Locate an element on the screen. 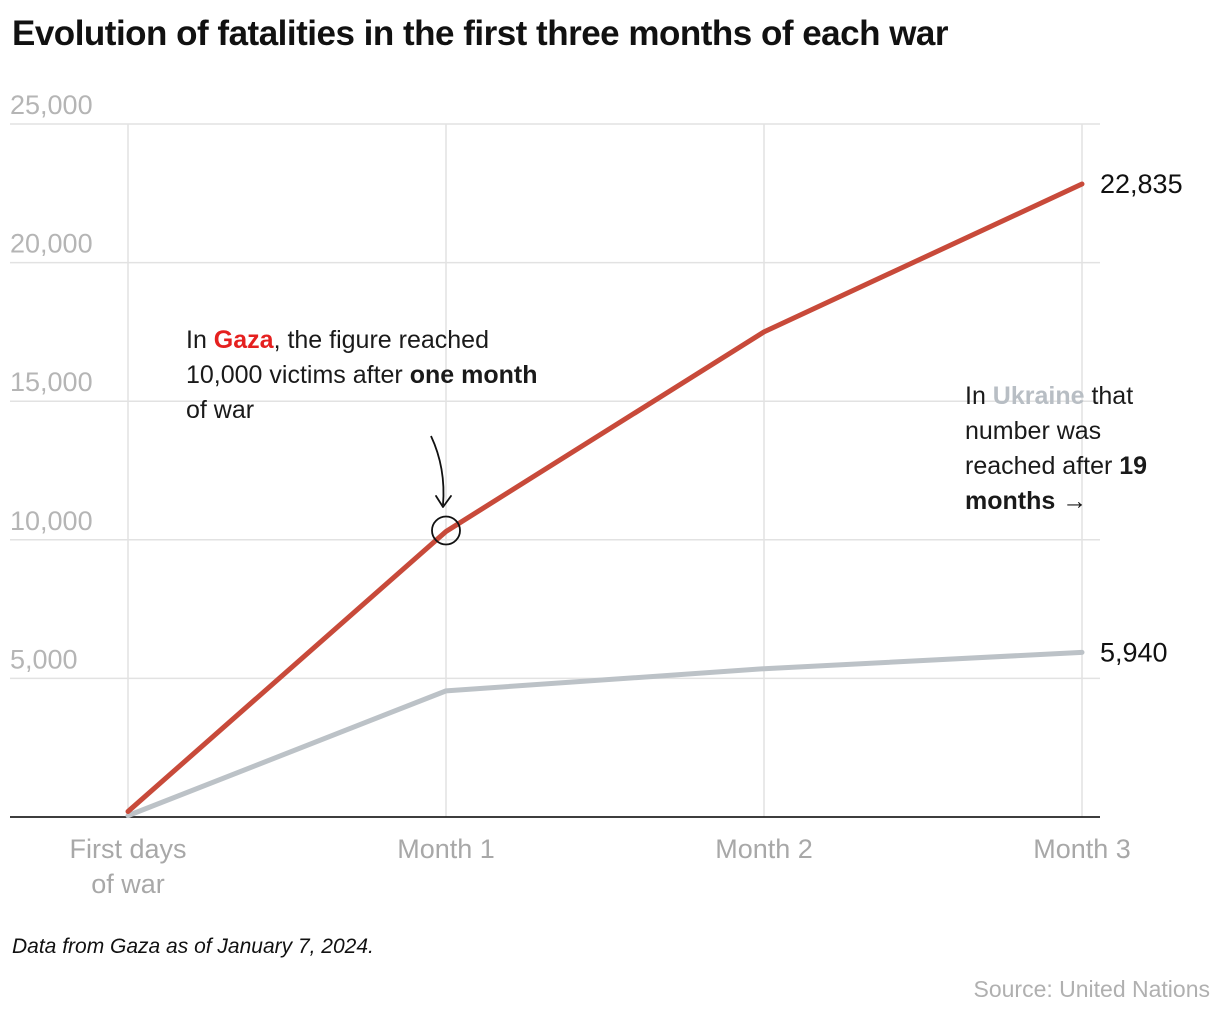 This screenshot has height=1020, width=1220. highlight-circle is located at coordinates (446, 530).